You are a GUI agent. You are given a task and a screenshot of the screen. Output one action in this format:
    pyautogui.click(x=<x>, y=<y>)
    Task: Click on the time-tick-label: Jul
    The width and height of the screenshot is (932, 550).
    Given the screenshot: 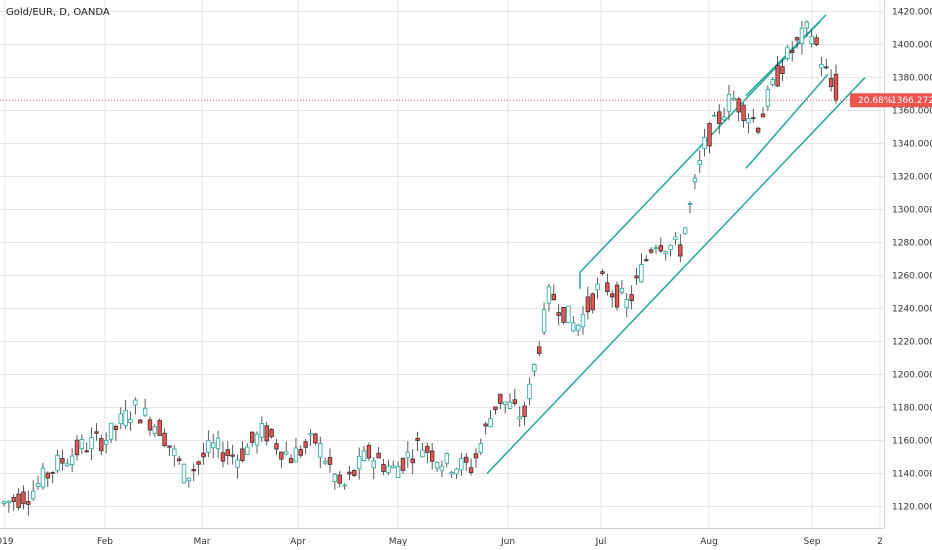 What is the action you would take?
    pyautogui.click(x=601, y=542)
    